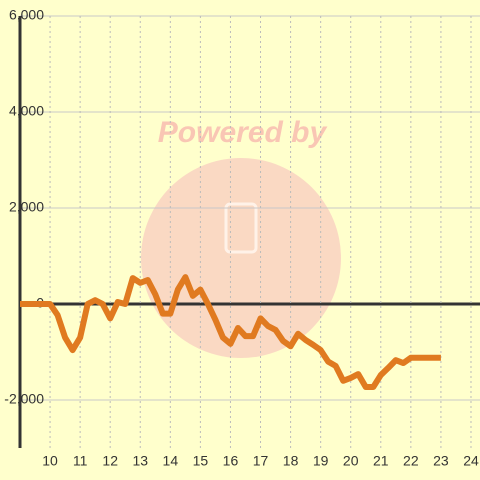  What do you see at coordinates (243, 132) in the screenshot?
I see `watermark-text: Powered by` at bounding box center [243, 132].